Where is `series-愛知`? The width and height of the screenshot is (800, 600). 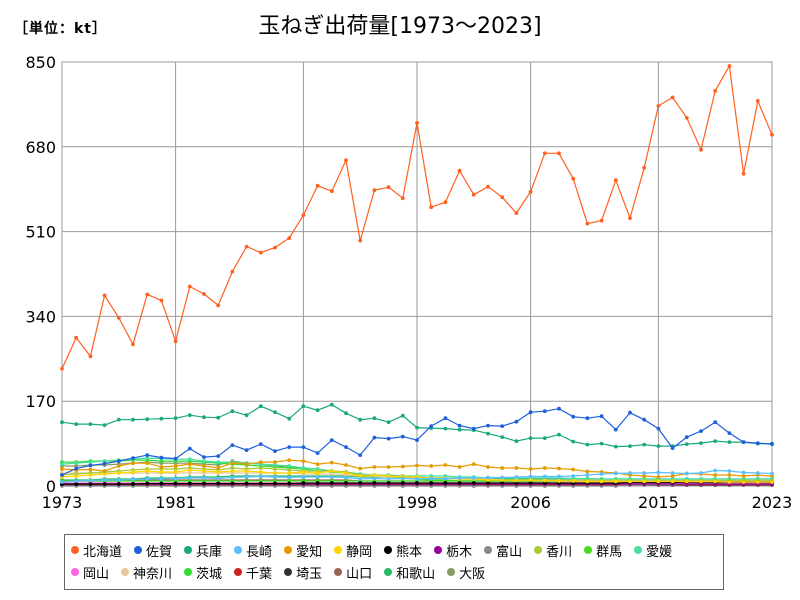 series-愛知 is located at coordinates (417, 468).